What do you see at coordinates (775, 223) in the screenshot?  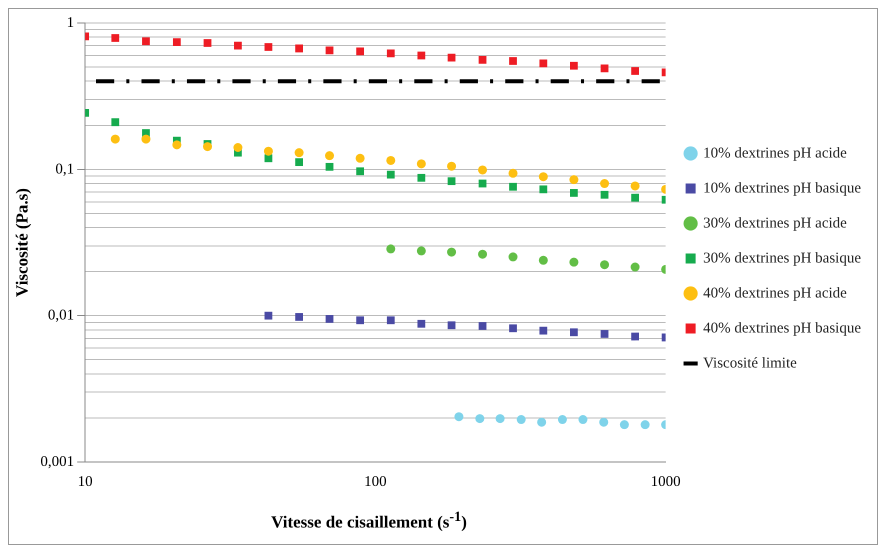 I see `legend-label: 30% dextrines pH acide` at bounding box center [775, 223].